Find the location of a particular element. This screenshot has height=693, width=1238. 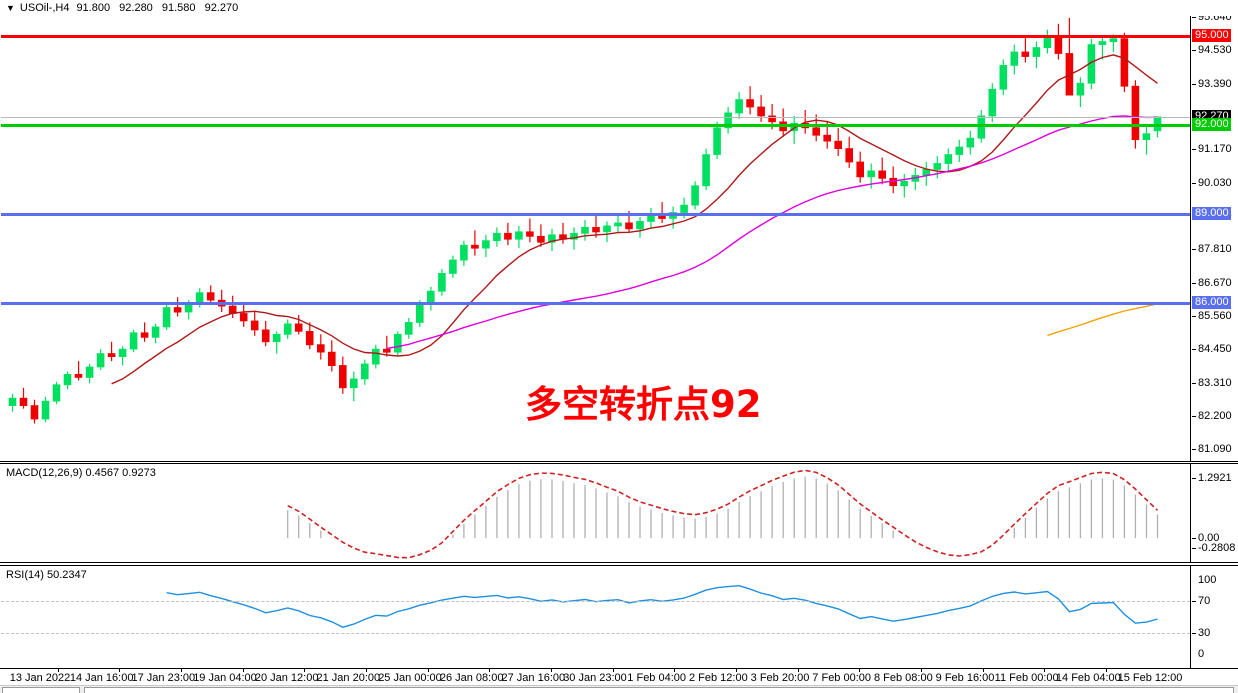

time-label-2: 17 Jan 23:00 is located at coordinates (163, 678).